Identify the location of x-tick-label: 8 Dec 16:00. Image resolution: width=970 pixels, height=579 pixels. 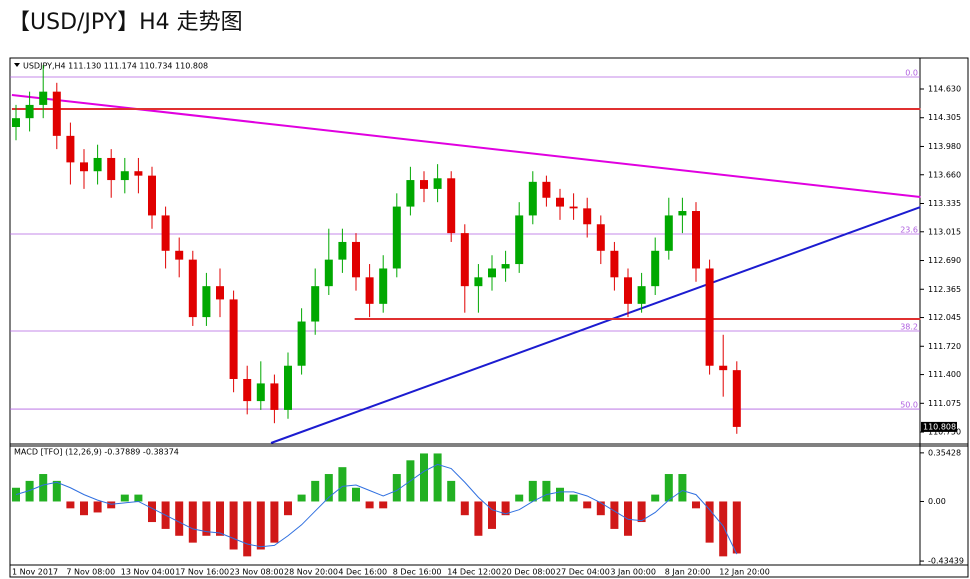
(417, 572).